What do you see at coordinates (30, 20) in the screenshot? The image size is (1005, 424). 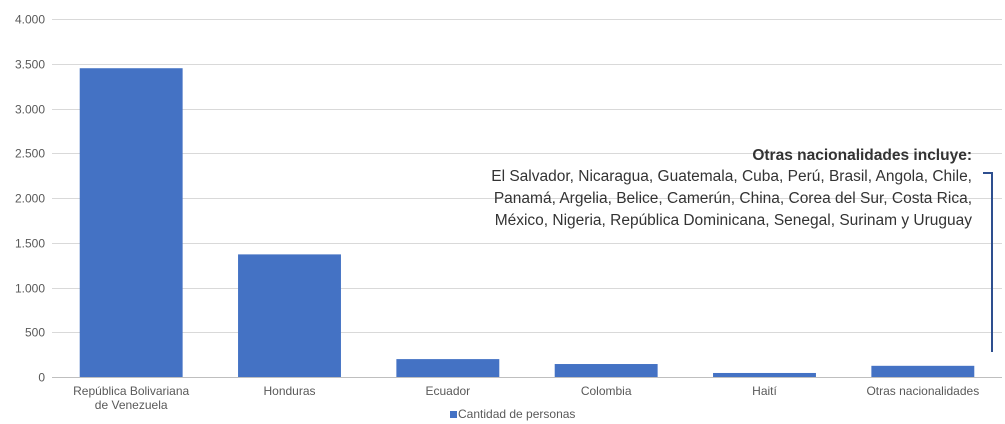 I see `y-tick-label: 4.000` at bounding box center [30, 20].